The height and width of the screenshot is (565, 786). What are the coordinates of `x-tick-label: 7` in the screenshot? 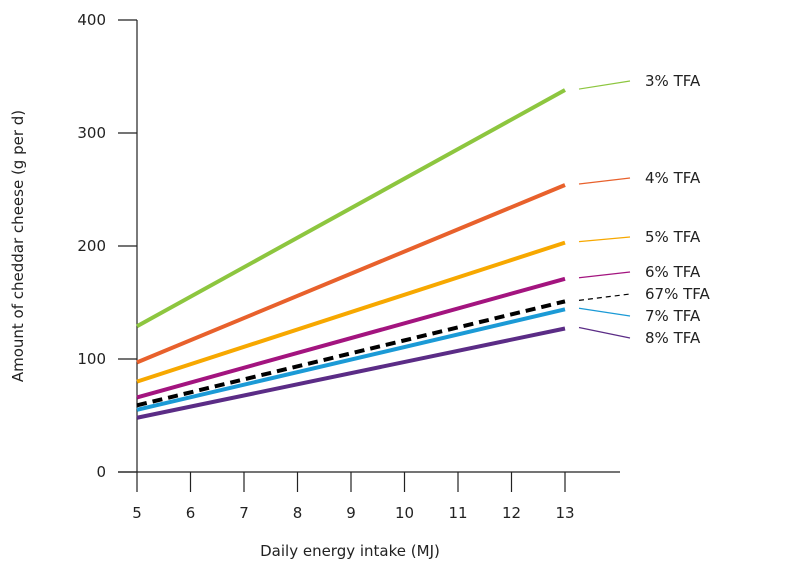 It's located at (244, 513).